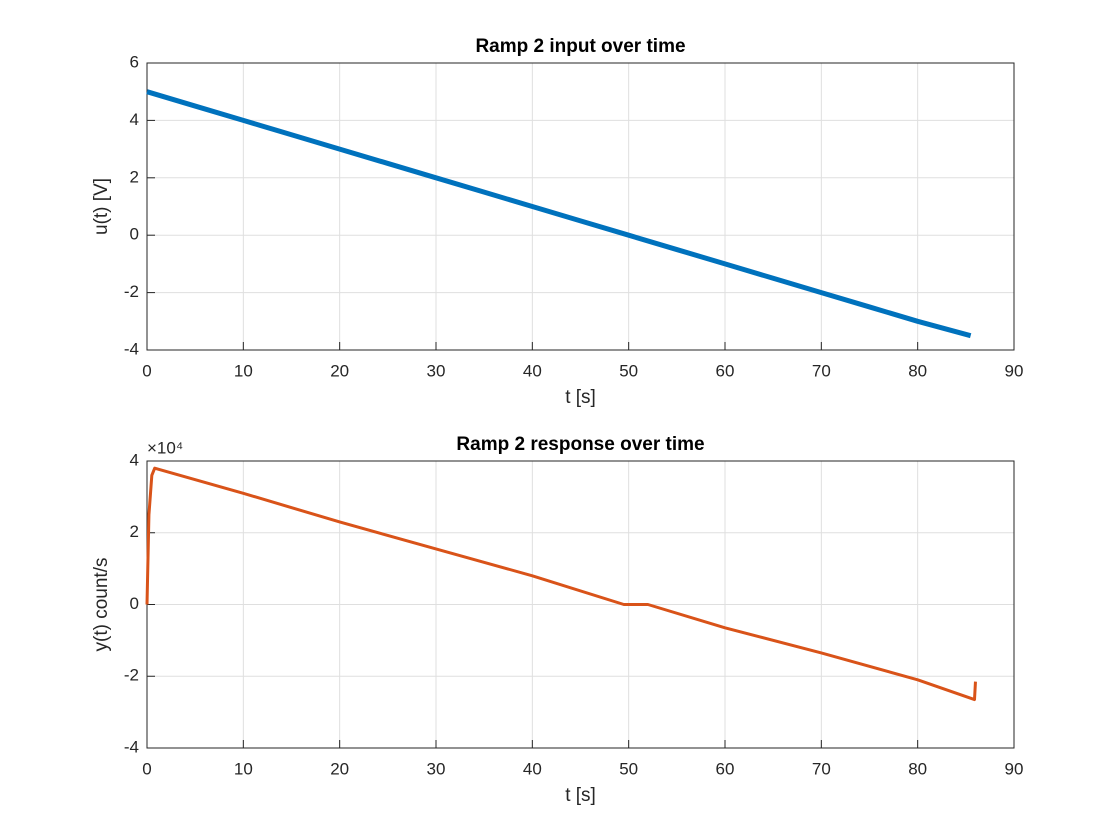 The image size is (1120, 840). Describe the element at coordinates (165, 447) in the screenshot. I see `axis-multiplier: ×10⁴` at that location.